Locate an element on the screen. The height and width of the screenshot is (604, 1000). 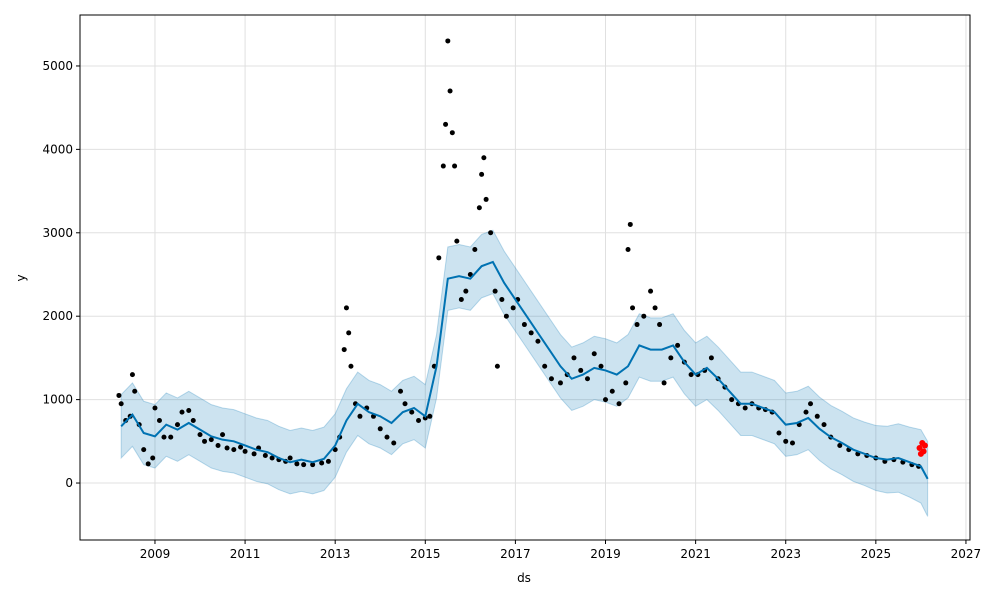
x-tick-label: 2023 is located at coordinates (785, 554).